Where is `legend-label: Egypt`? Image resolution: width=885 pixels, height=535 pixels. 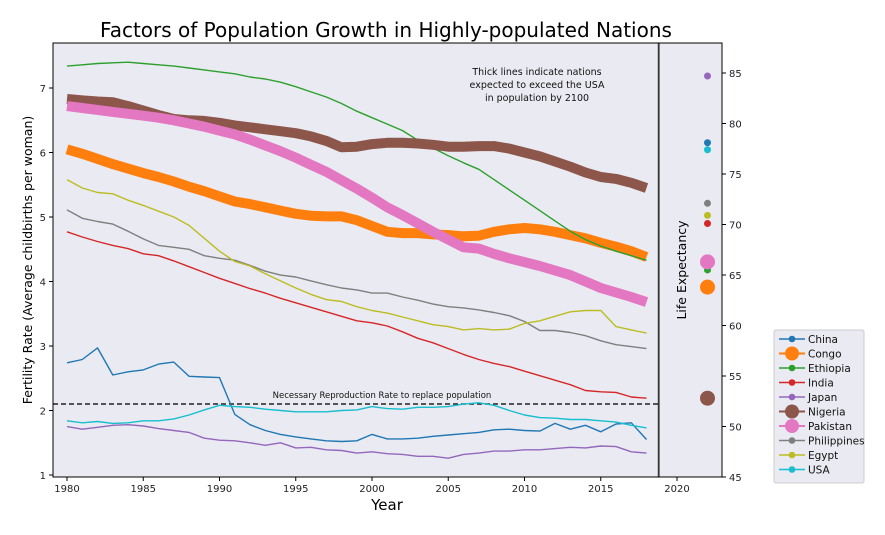
legend-label: Egypt is located at coordinates (823, 456).